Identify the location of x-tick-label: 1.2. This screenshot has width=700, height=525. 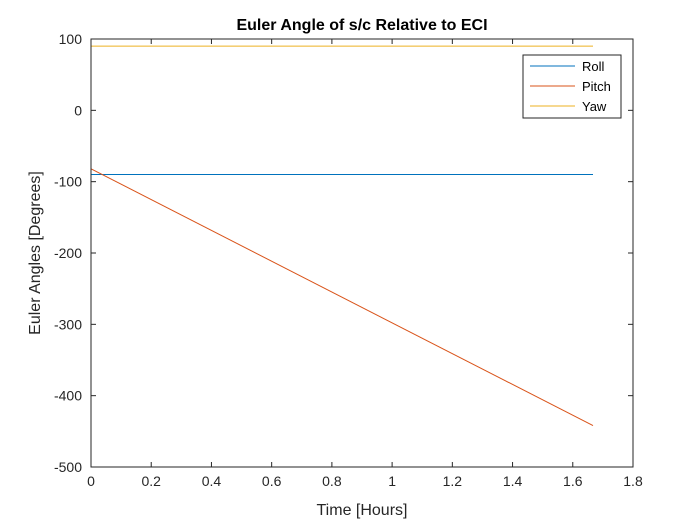
(453, 481).